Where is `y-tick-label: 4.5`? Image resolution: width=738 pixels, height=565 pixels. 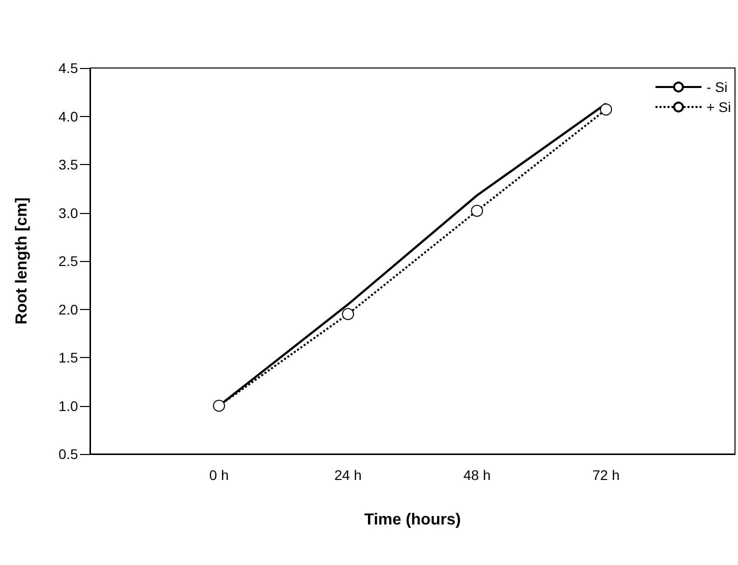
y-tick-label: 4.5 is located at coordinates (68, 68).